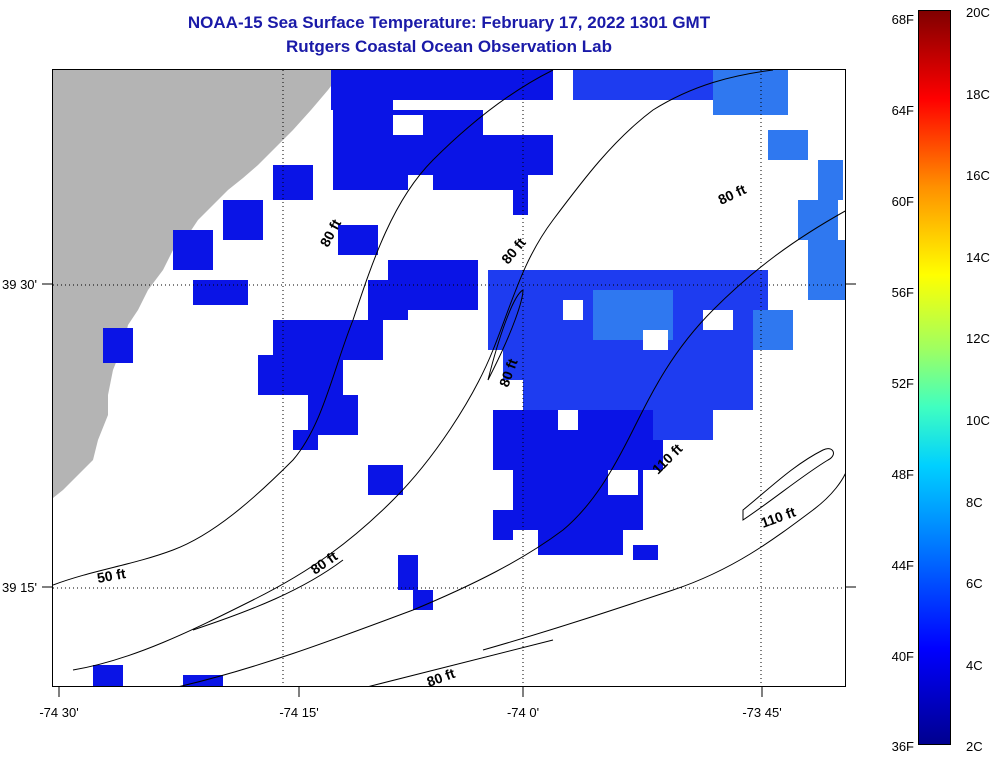  Describe the element at coordinates (523, 712) in the screenshot. I see `longitude-label: -74 0'` at that location.